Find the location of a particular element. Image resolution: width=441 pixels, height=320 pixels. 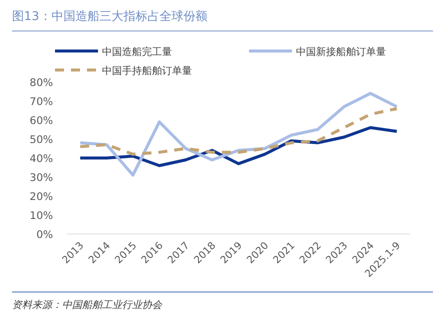

line-series is located at coordinates (238, 131).